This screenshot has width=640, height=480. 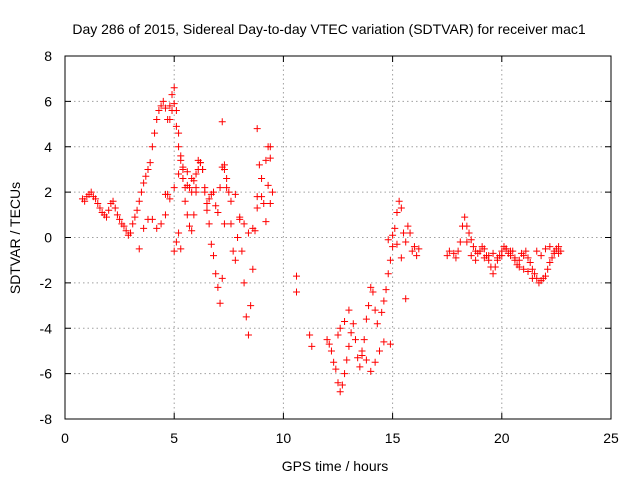 What do you see at coordinates (48, 147) in the screenshot?
I see `y-tick-label: 4` at bounding box center [48, 147].